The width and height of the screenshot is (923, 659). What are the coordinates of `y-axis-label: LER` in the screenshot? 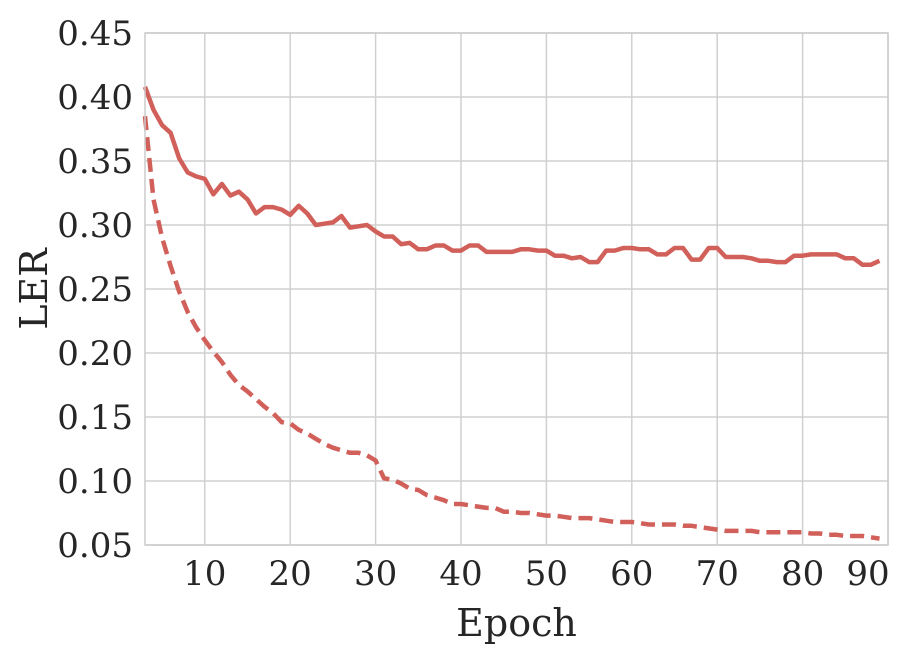 It's located at (34, 288).